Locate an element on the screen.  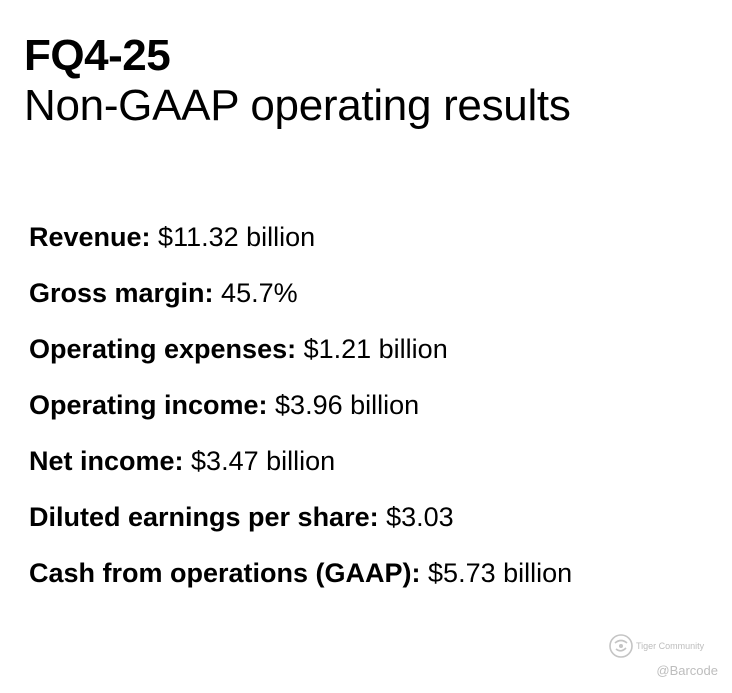
metric-label: Gross margin: is located at coordinates (121, 293).